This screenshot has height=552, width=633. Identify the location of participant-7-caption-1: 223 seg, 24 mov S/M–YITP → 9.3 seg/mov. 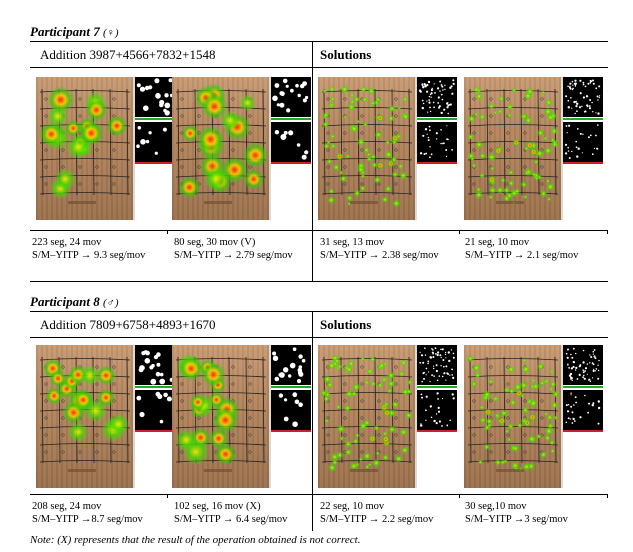
(88, 249).